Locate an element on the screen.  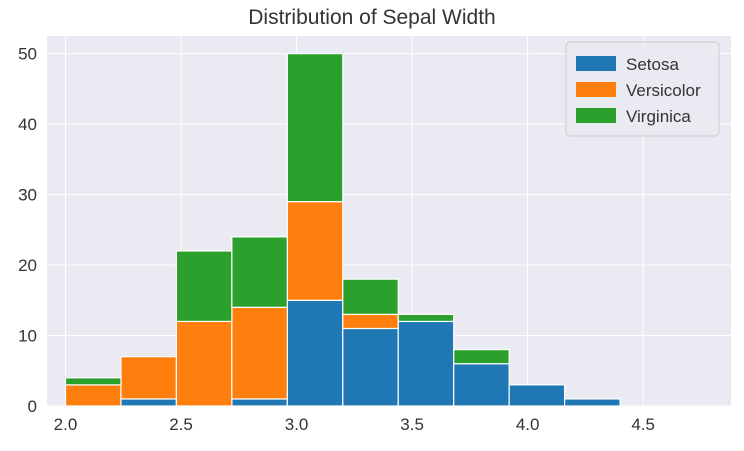
bar-setosa-bin-4: Setosa: 15 is located at coordinates (315, 353).